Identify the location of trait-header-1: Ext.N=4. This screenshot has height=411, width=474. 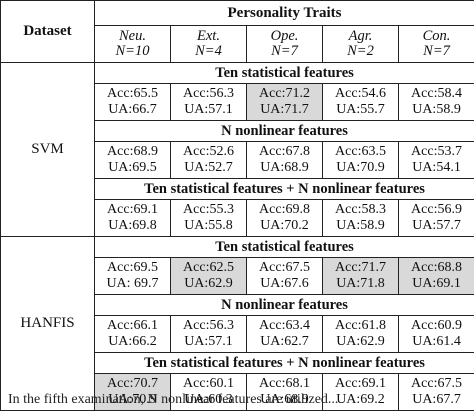
(209, 44).